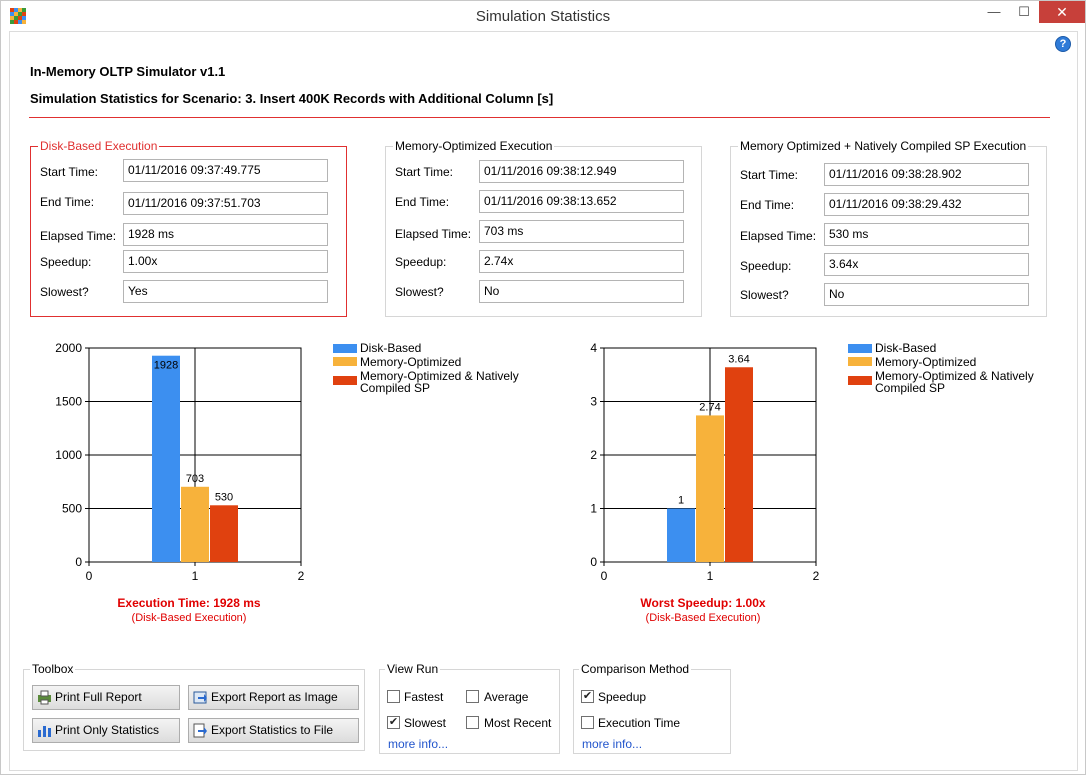  What do you see at coordinates (1024, 11) in the screenshot?
I see `maximize-button: ☐` at bounding box center [1024, 11].